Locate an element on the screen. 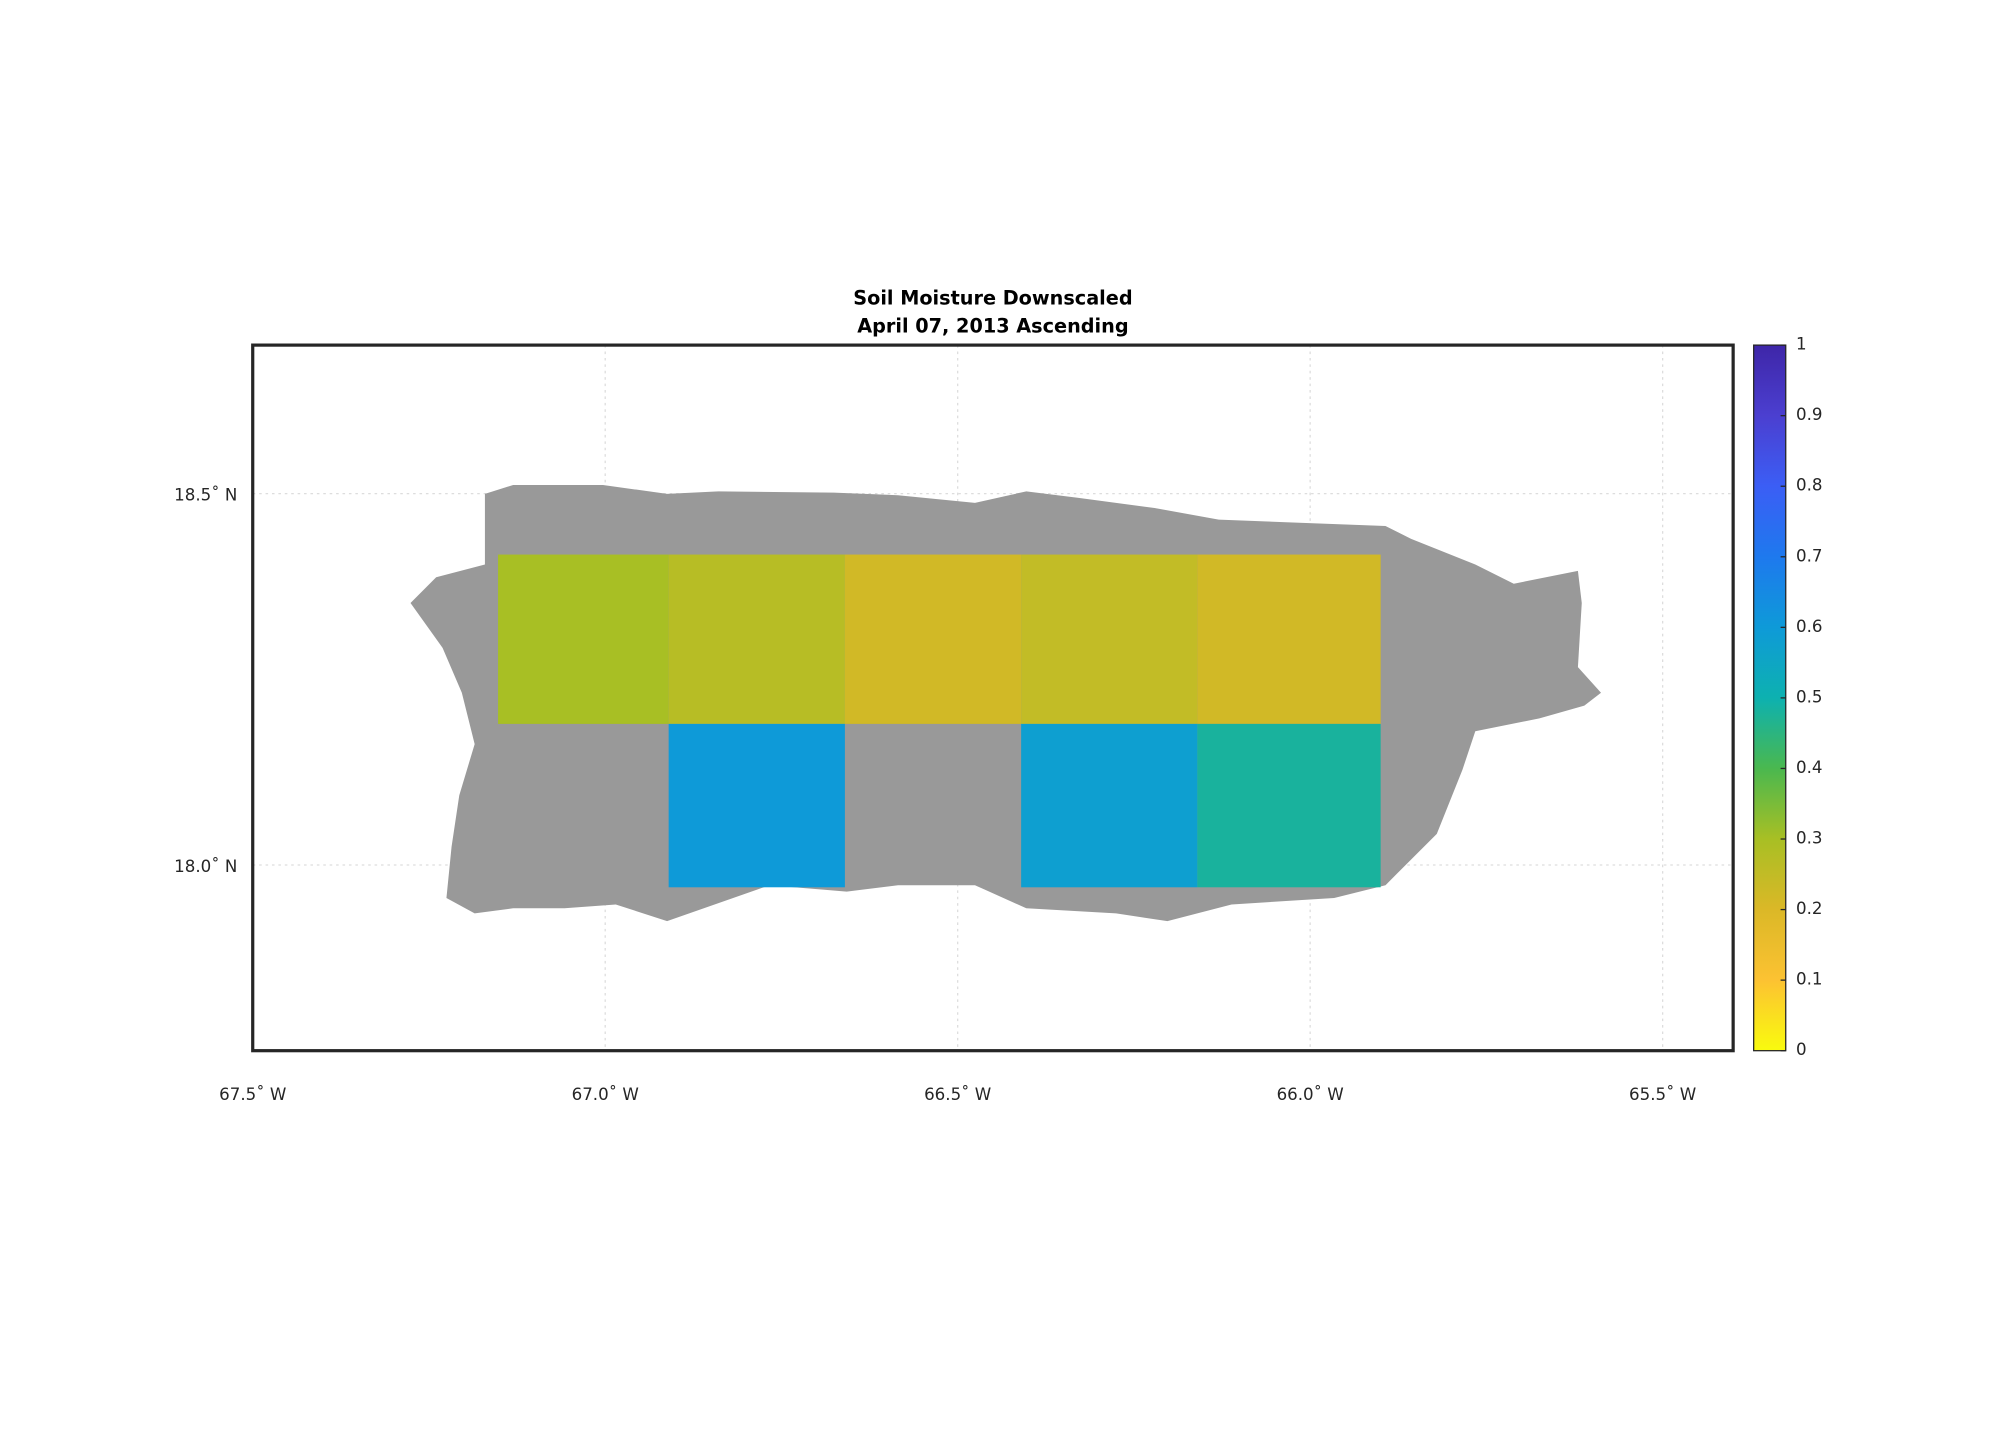  x-tick-label: 67.5˚ W is located at coordinates (252, 1094).